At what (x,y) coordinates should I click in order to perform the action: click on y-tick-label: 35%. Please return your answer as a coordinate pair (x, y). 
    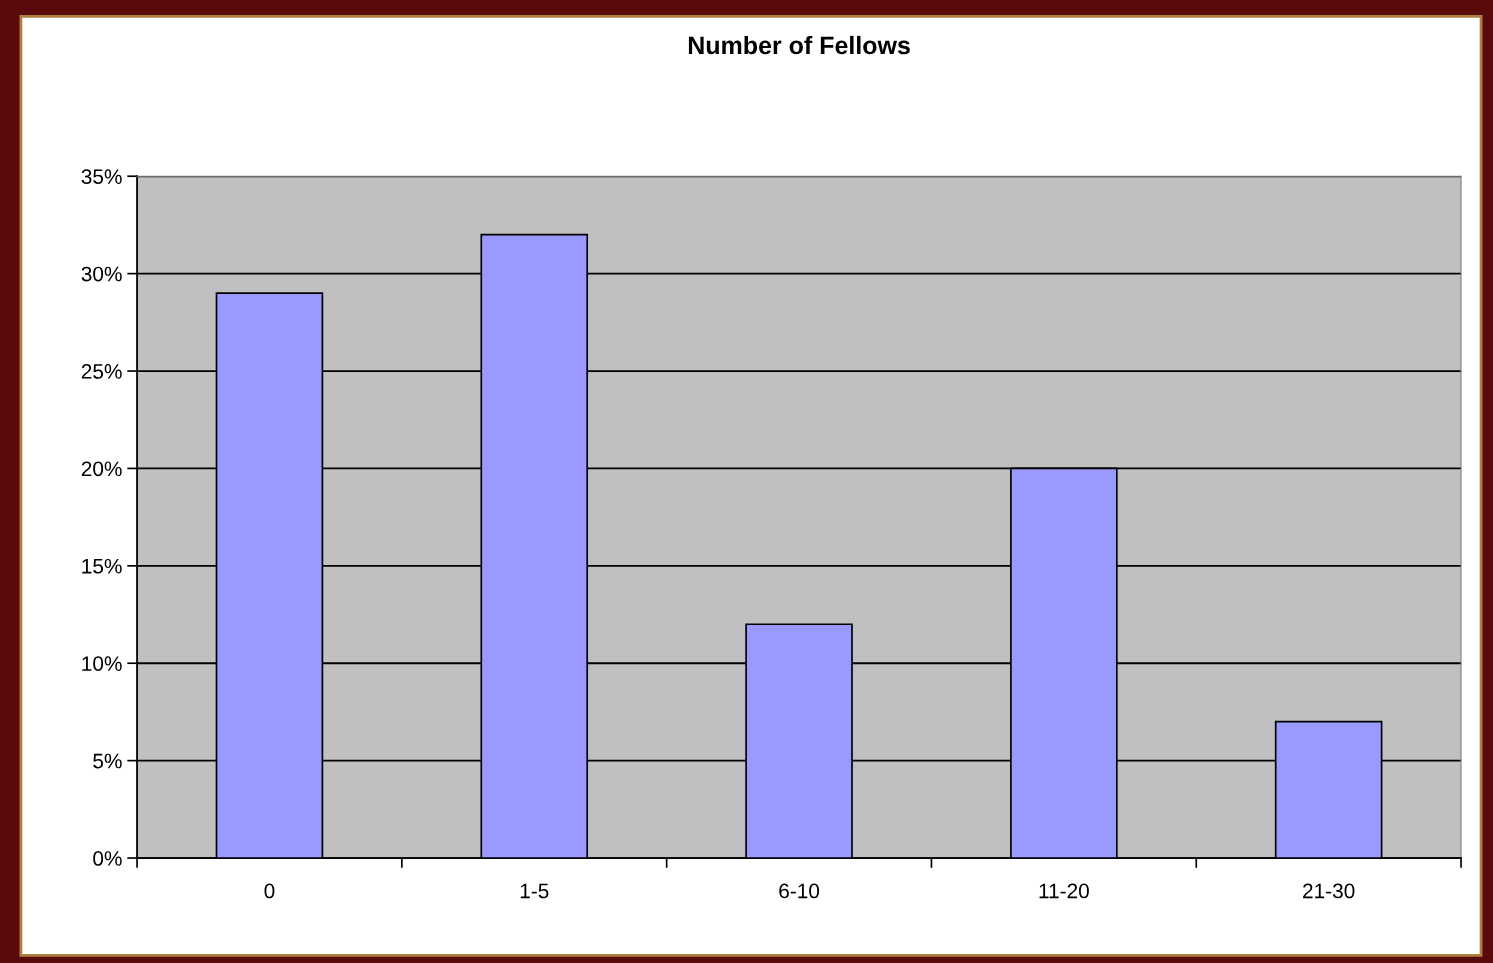
    Looking at the image, I should click on (101, 176).